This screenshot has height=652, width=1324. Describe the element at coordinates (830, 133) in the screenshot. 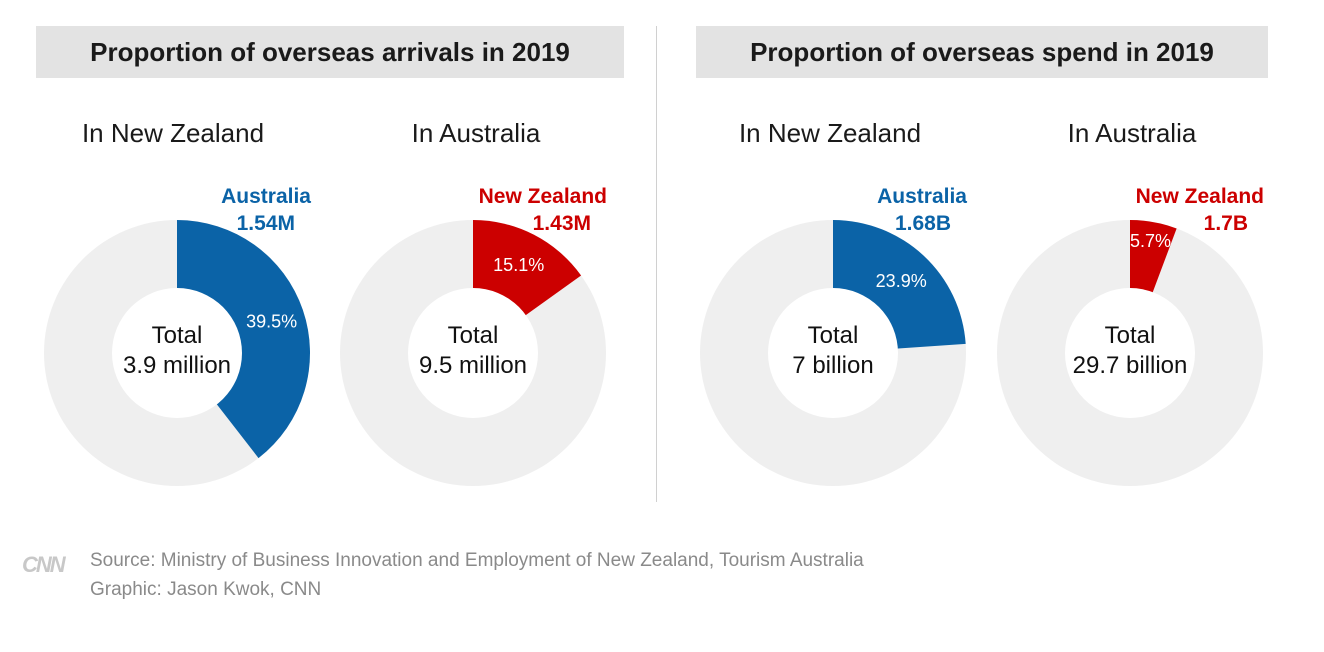

I see `chart-3-subtitle: In New Zealand` at that location.